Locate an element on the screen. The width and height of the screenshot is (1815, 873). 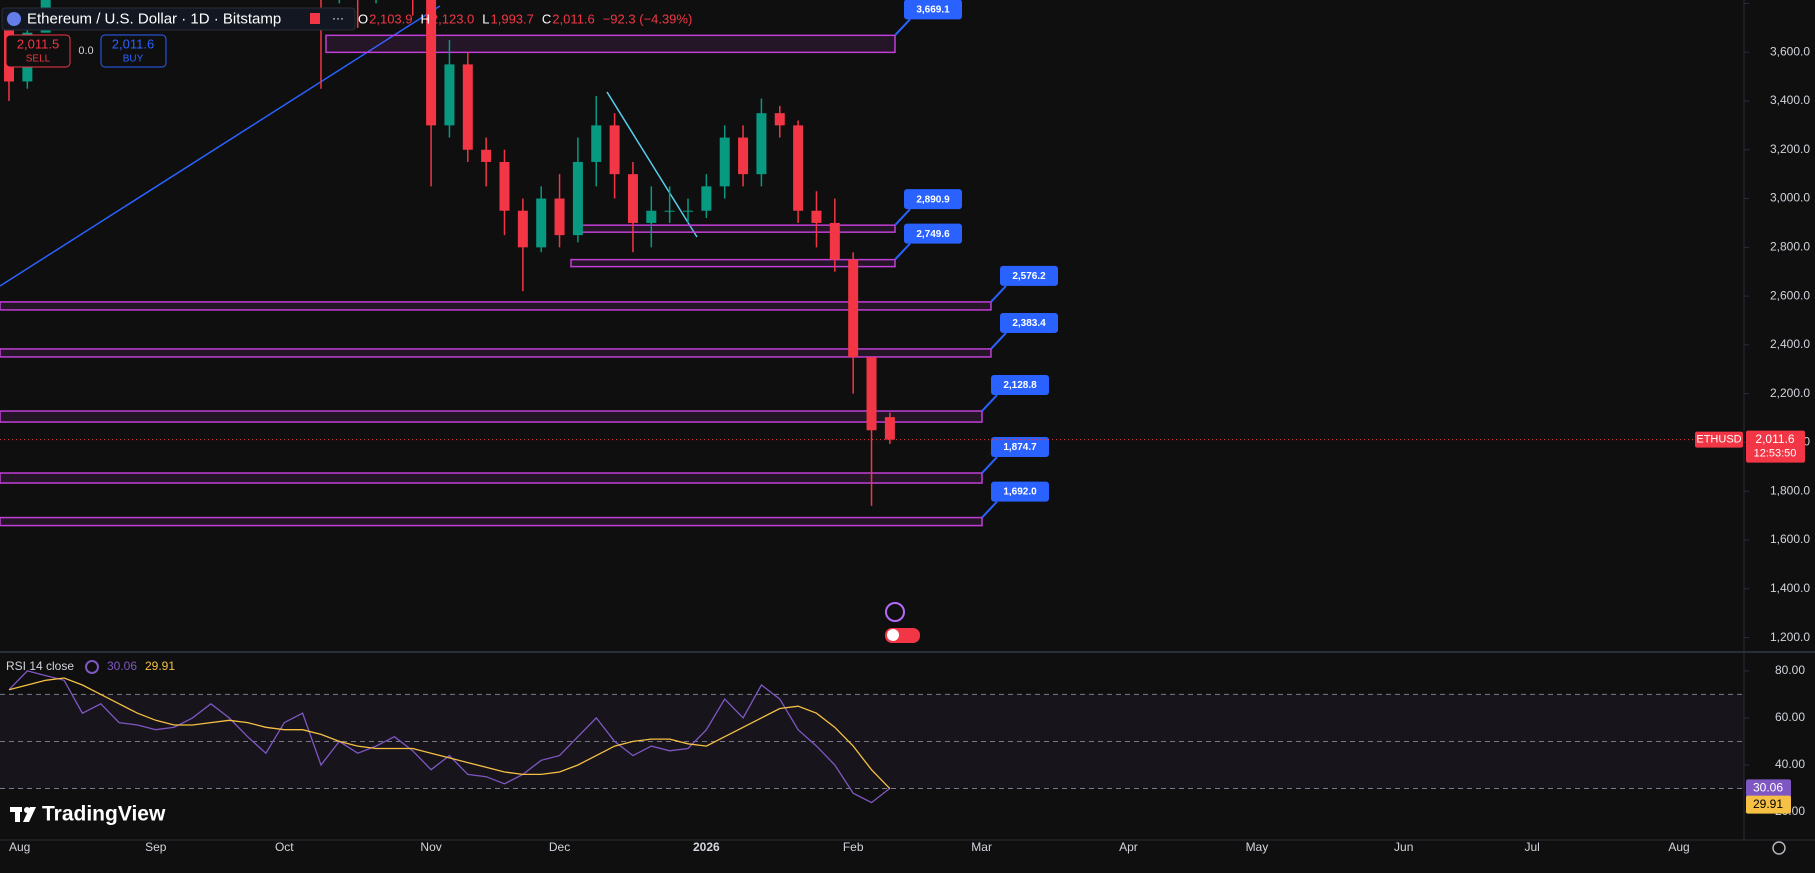
level-label: 1,692.0 is located at coordinates (1020, 492).